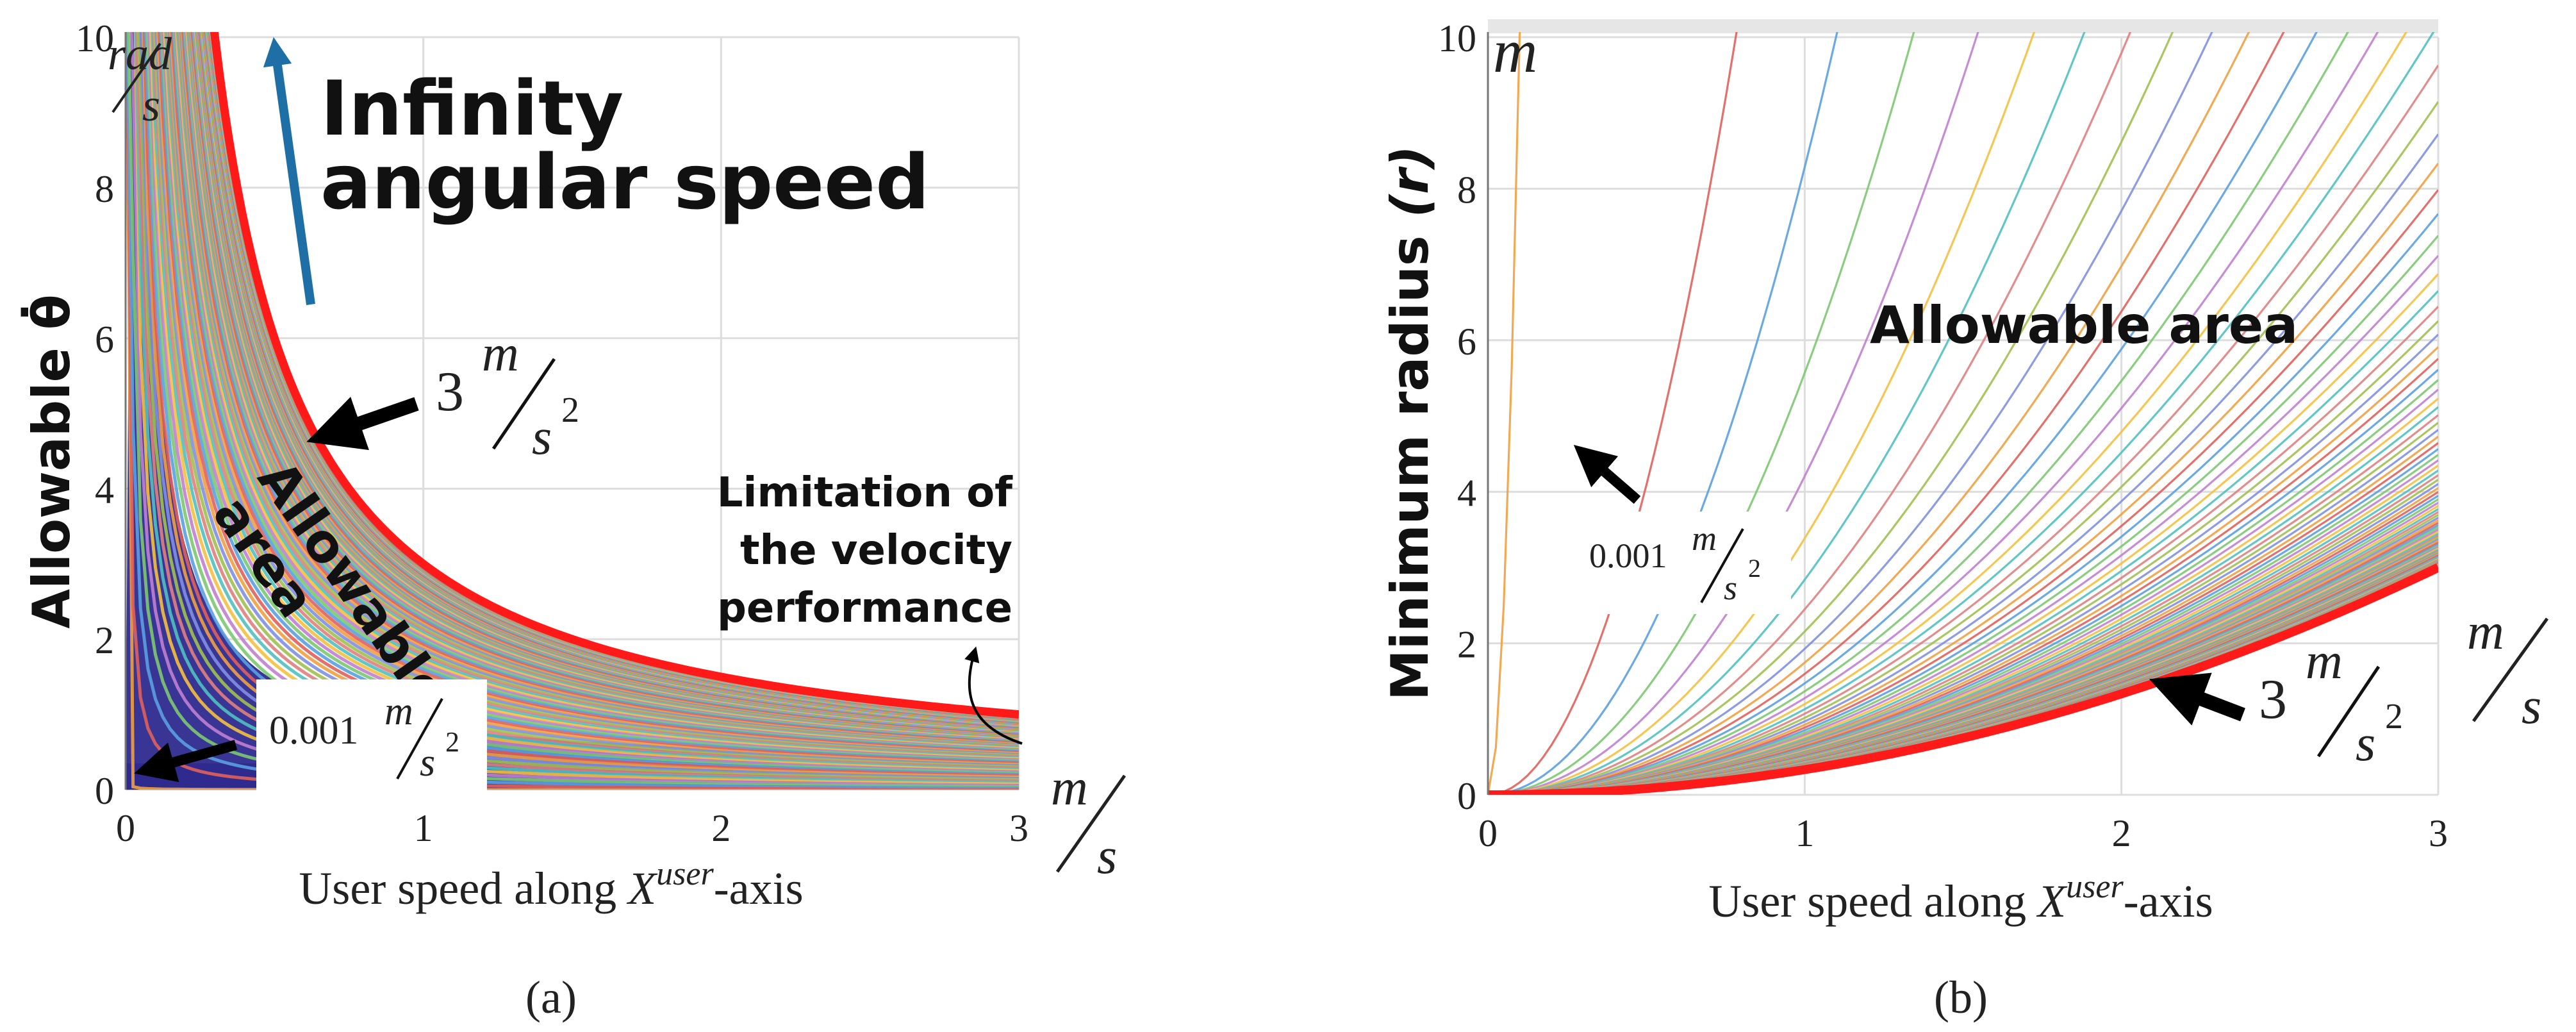 This screenshot has height=1032, width=2576. Describe the element at coordinates (1628, 556) in the screenshot. I see `lowest-value-b: 0.001` at that location.